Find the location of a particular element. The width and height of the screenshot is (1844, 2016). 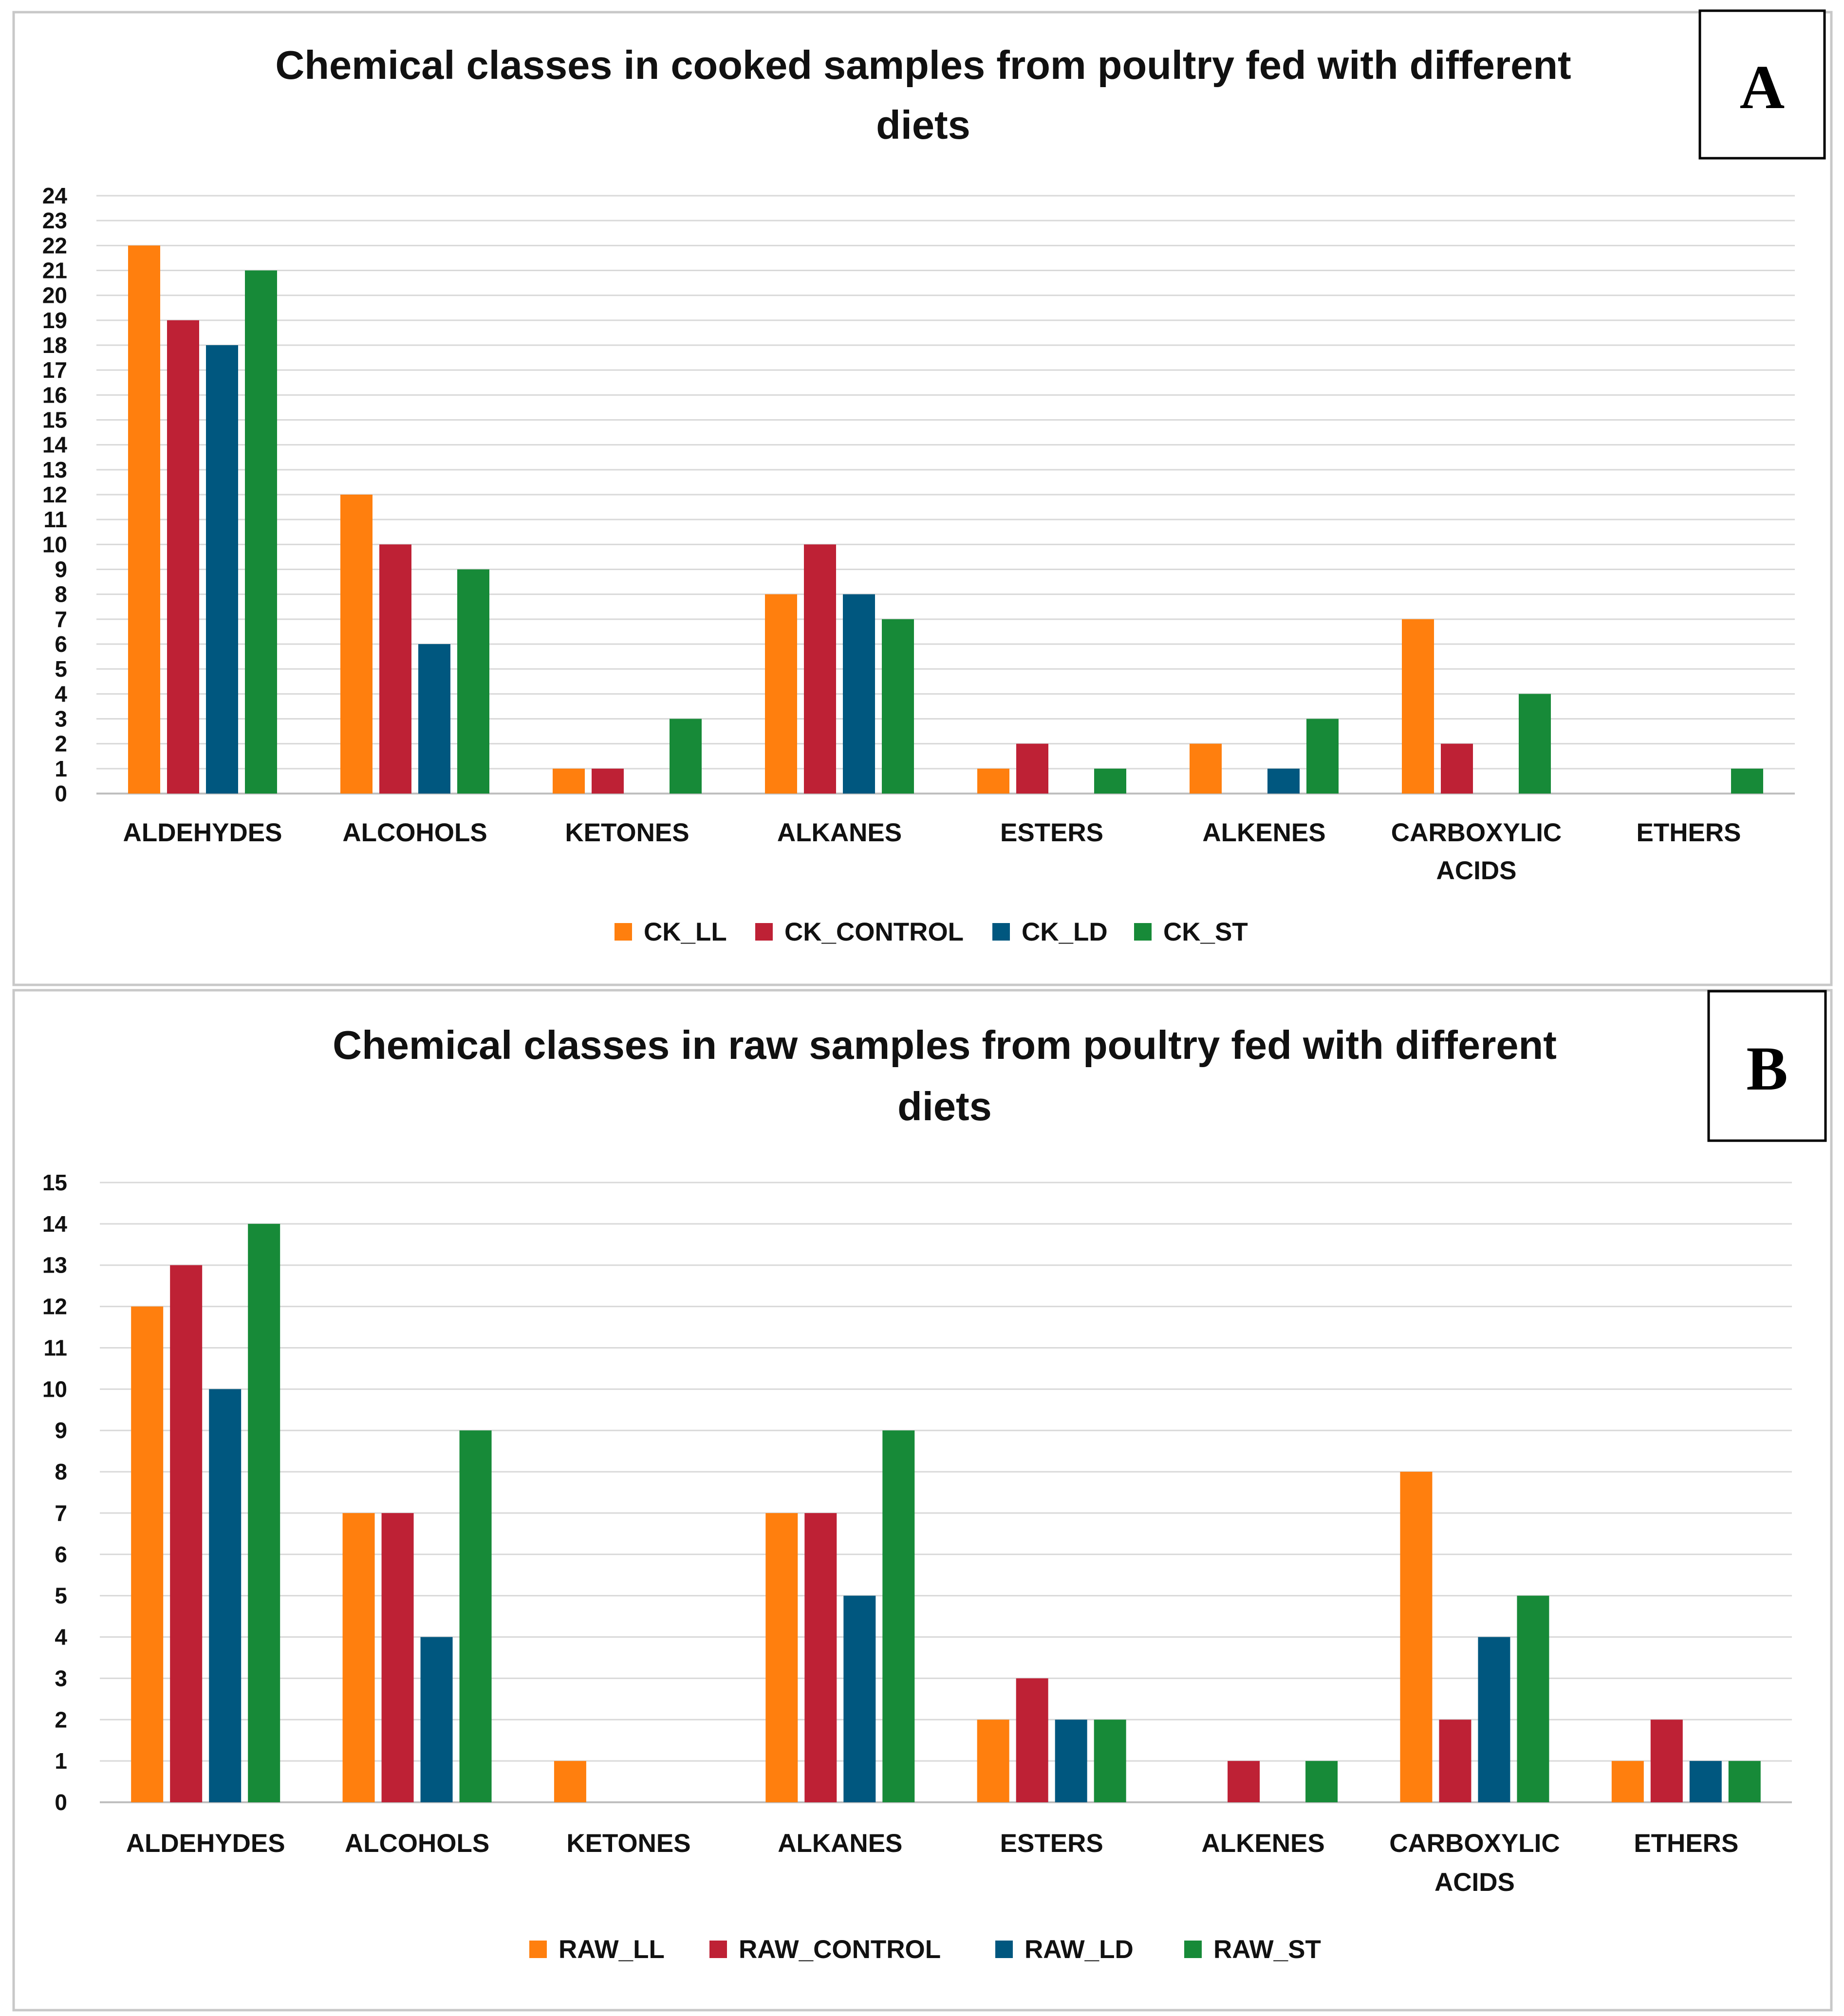

panel-a-category-label-alkanes: ALKANES is located at coordinates (840, 832).